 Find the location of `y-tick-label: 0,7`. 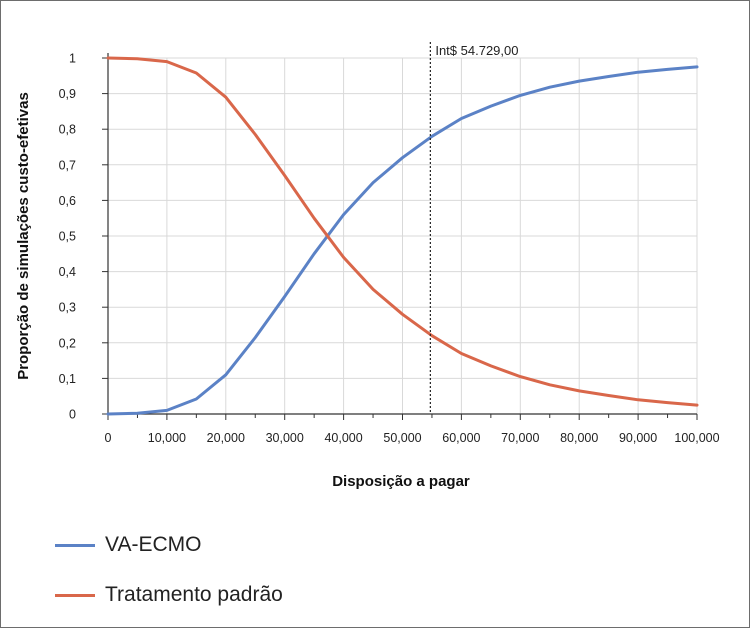

y-tick-label: 0,7 is located at coordinates (67, 165).